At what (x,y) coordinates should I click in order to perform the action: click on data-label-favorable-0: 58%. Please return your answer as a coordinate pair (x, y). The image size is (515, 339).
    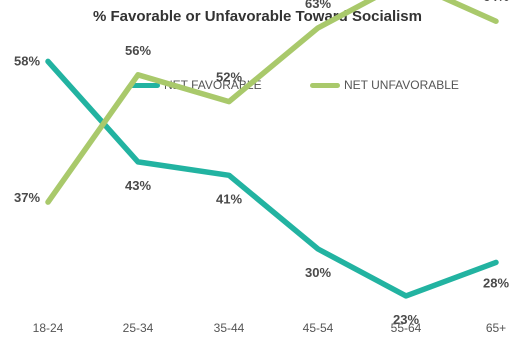
    Looking at the image, I should click on (27, 60).